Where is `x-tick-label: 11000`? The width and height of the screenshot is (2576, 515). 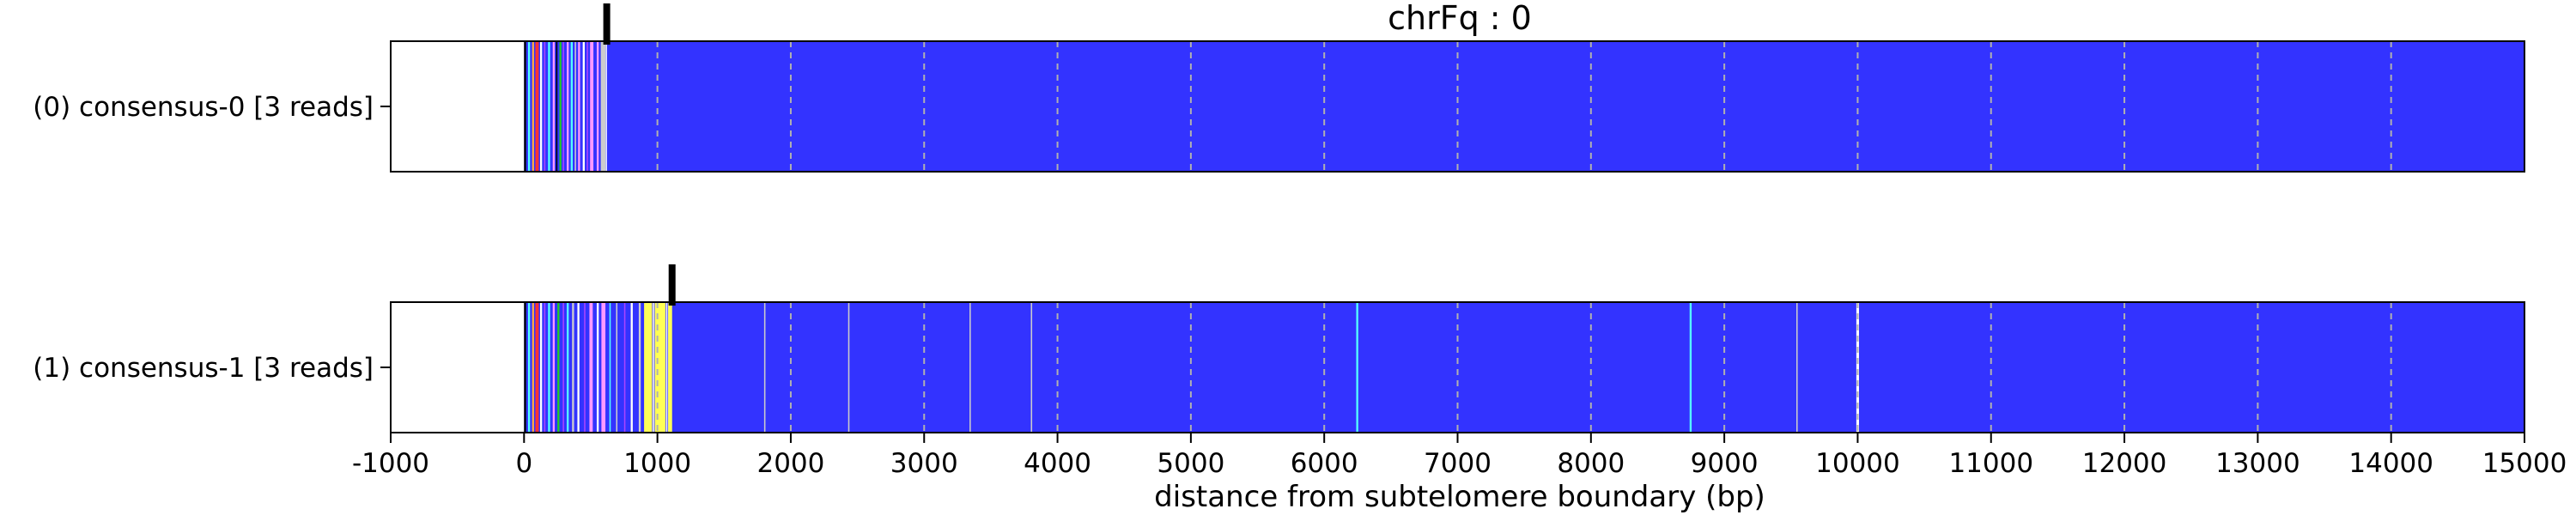
x-tick-label: 11000 is located at coordinates (1990, 463).